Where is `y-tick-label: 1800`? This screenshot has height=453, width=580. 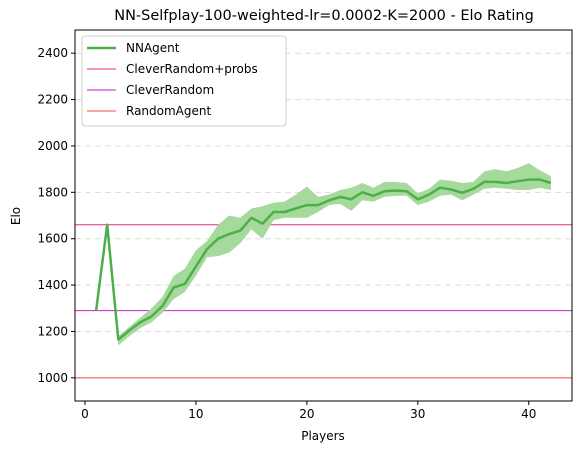
y-tick-label: 1800 is located at coordinates (52, 192).